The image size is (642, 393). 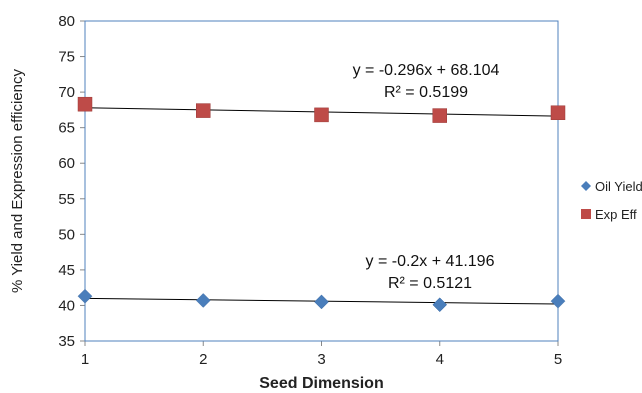 I want to click on x-tick-label: 3, so click(x=321, y=359).